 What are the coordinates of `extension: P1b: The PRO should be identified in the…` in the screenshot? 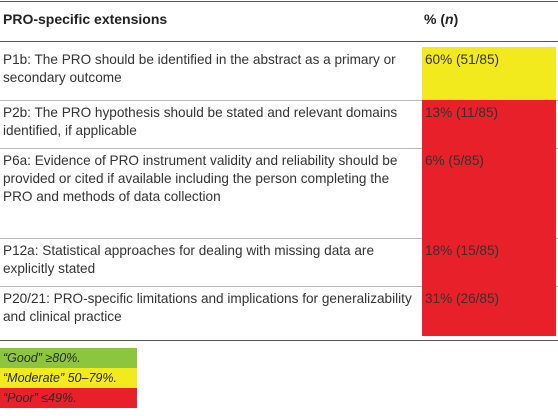 It's located at (199, 68).